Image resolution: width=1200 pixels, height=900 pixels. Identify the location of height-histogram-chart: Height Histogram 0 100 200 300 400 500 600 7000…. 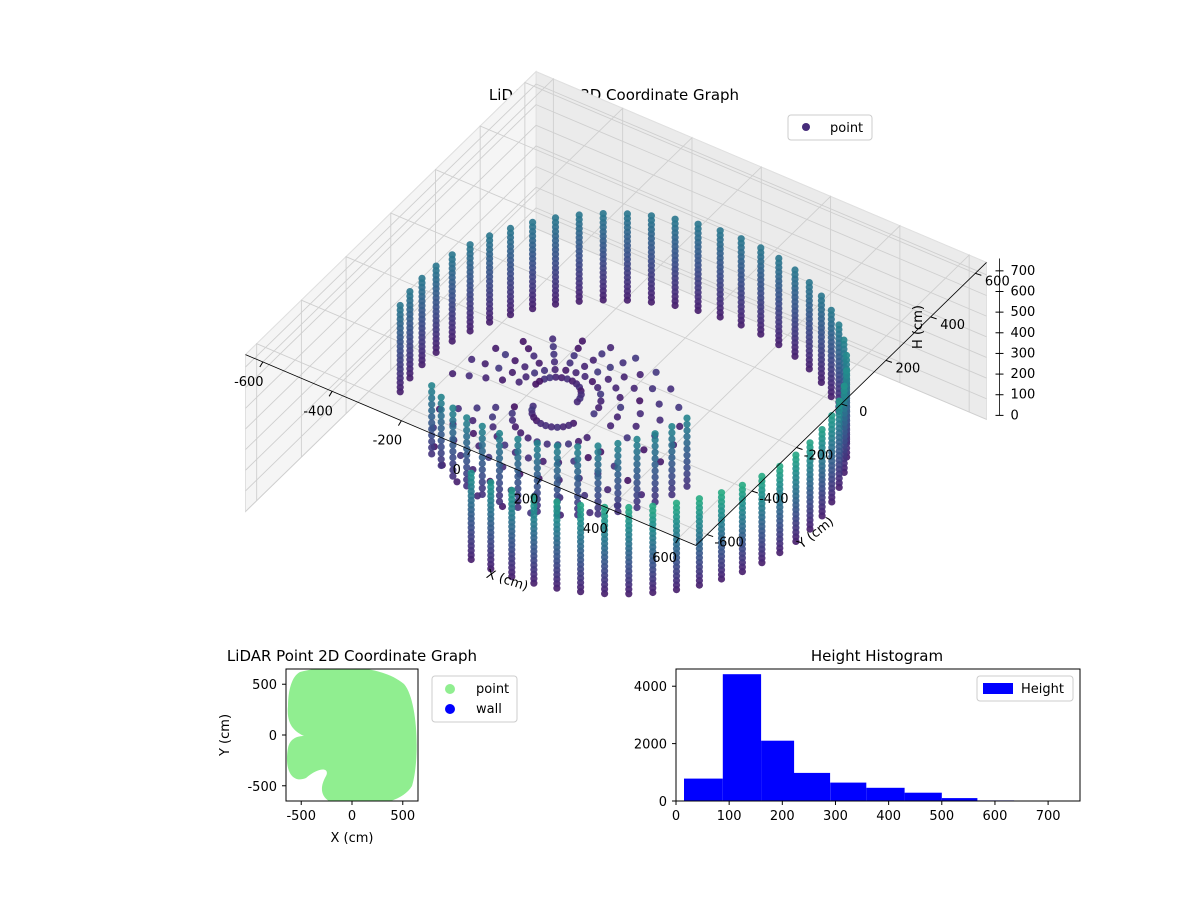
(857, 735).